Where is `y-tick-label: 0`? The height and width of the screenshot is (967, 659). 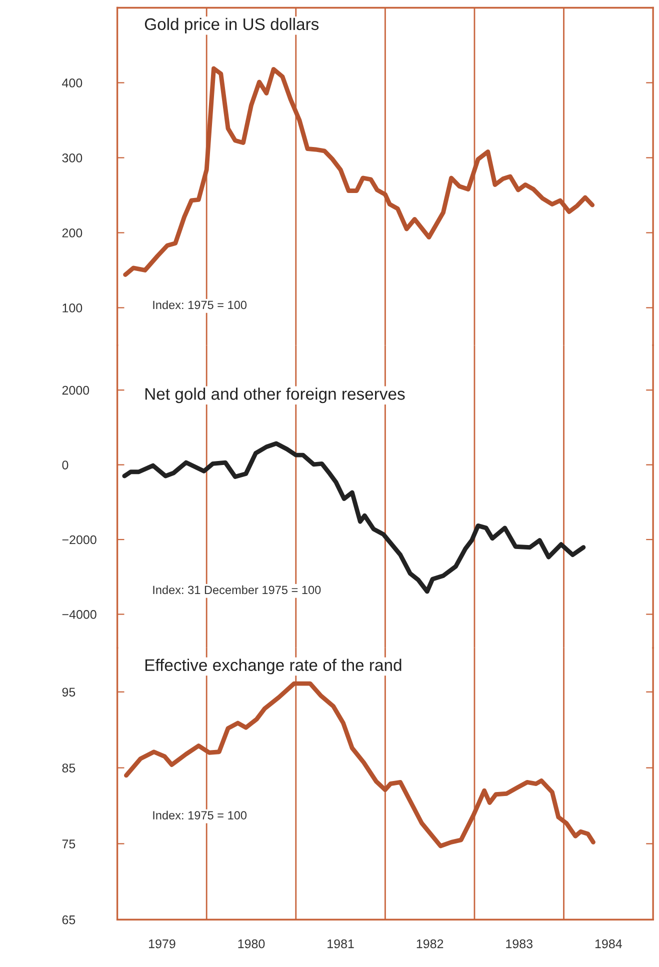
y-tick-label: 0 is located at coordinates (65, 465).